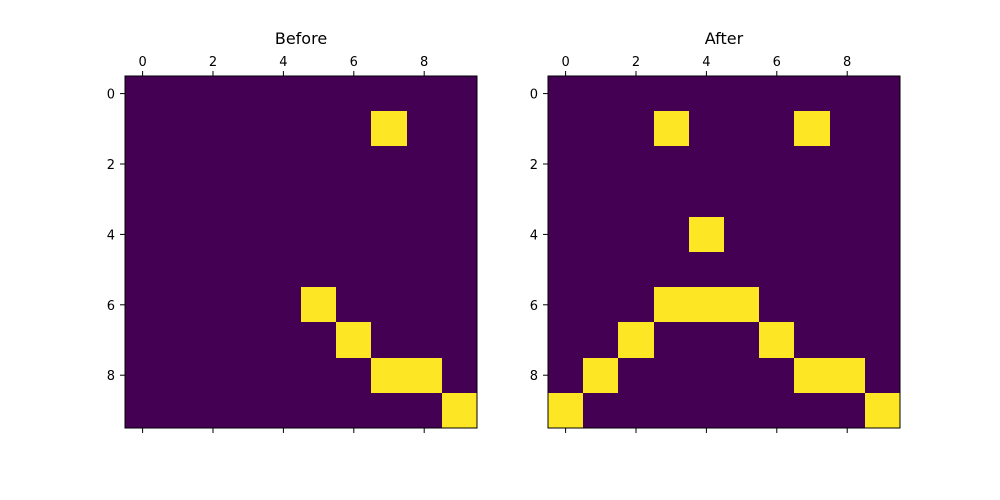  Describe the element at coordinates (142, 410) in the screenshot. I see `before-cell-r9-c0` at that location.